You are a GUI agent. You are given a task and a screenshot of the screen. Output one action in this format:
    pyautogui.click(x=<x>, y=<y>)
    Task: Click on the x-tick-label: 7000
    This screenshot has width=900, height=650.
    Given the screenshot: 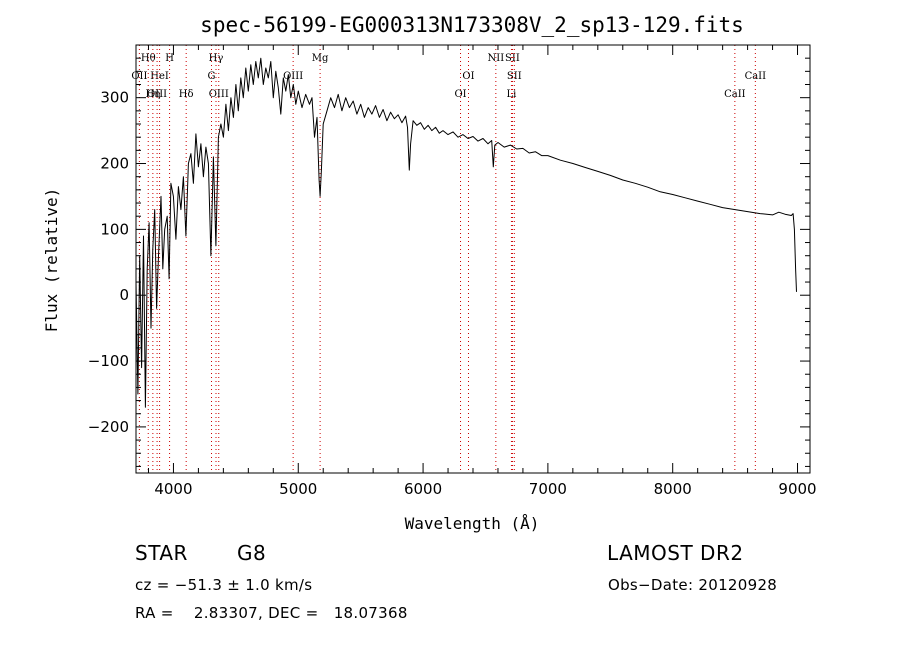 What is the action you would take?
    pyautogui.click(x=548, y=489)
    